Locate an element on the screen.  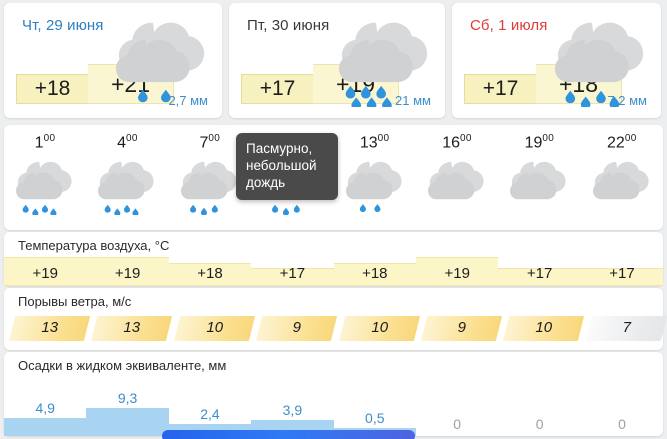
hour-cell: 1600 is located at coordinates (457, 177).